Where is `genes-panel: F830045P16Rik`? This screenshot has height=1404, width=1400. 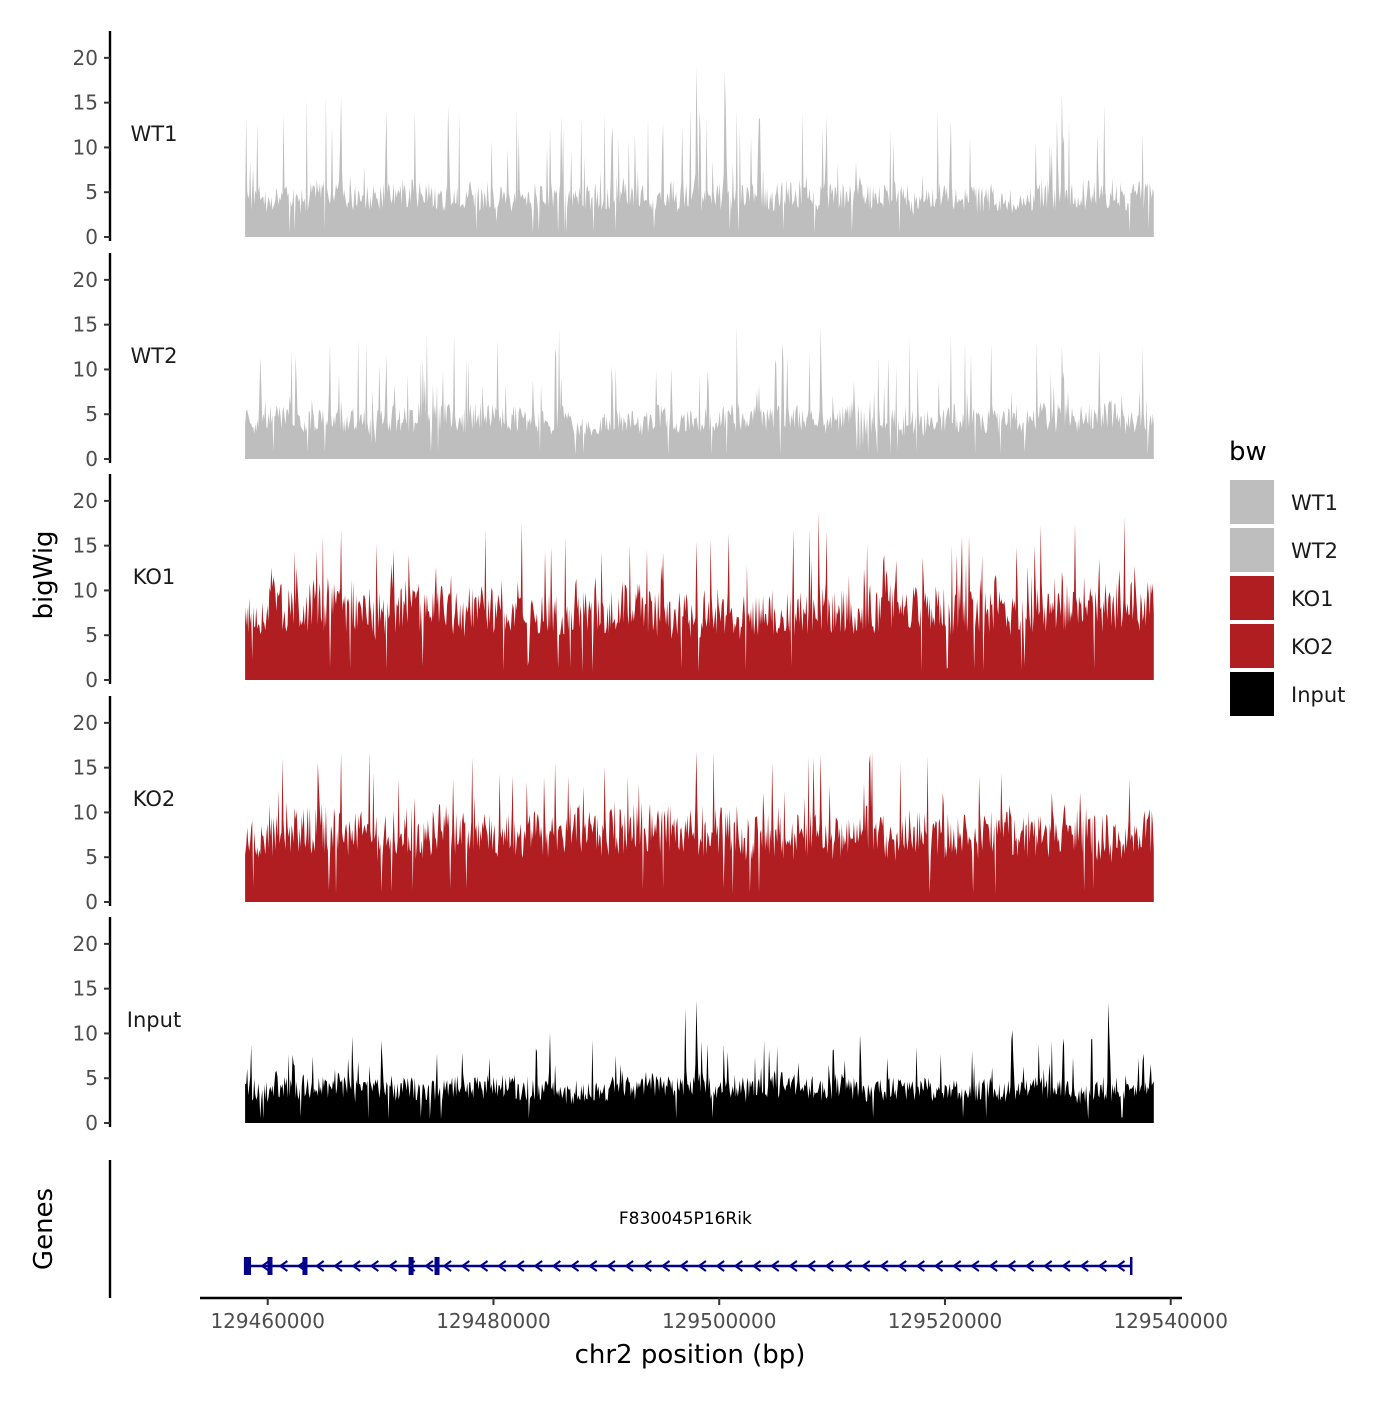 genes-panel: F830045P16Rik is located at coordinates (620, 1229).